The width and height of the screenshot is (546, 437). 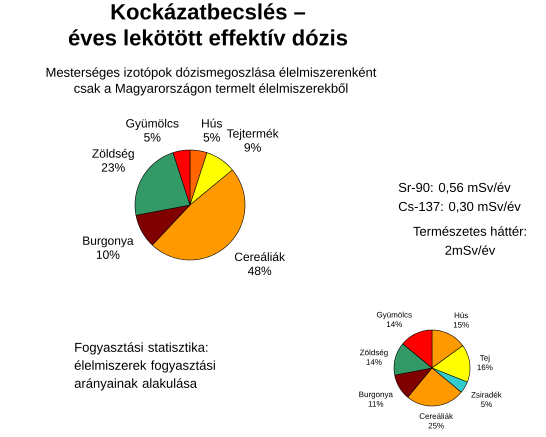 I want to click on text: Cs-137: 0,30 mSv/év, so click(x=459, y=207).